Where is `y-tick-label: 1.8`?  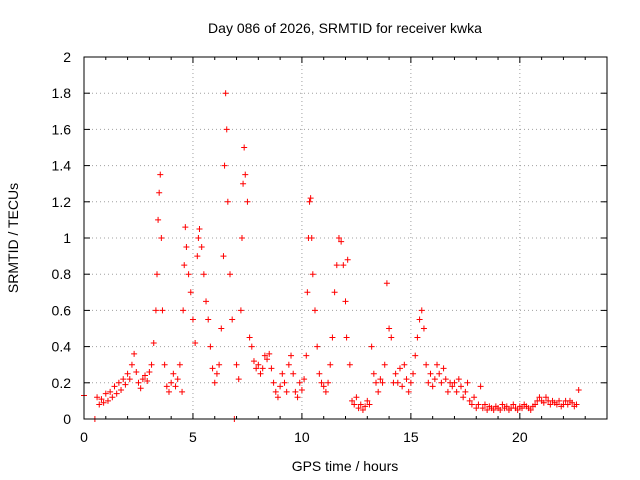
y-tick-label: 1.8 is located at coordinates (62, 93).